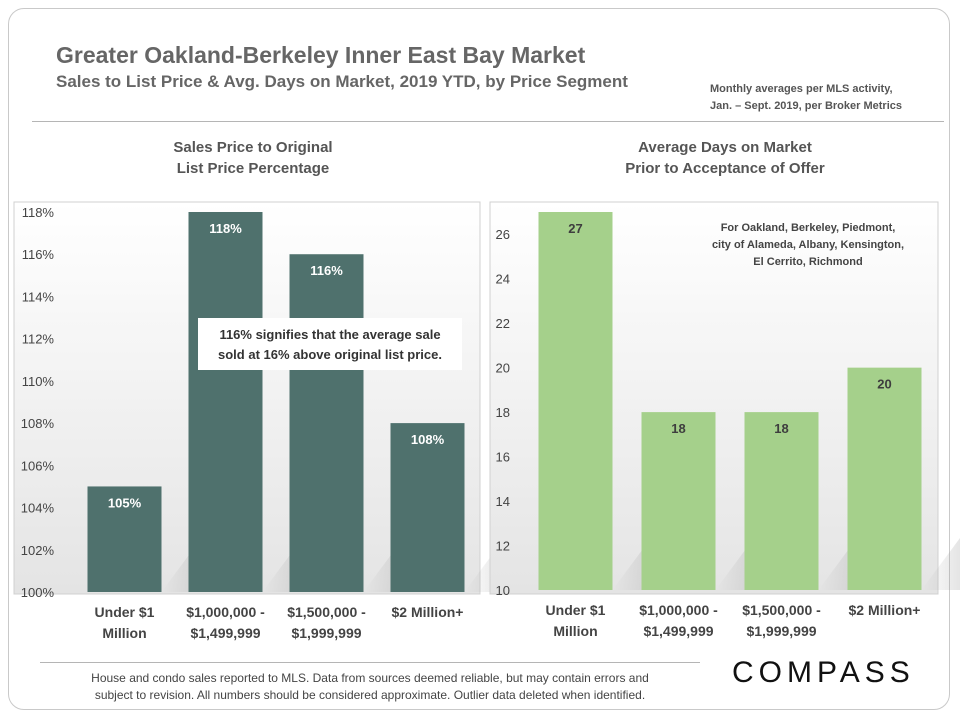 The image size is (960, 720). What do you see at coordinates (503, 501) in the screenshot?
I see `right-y-tick-label: 14` at bounding box center [503, 501].